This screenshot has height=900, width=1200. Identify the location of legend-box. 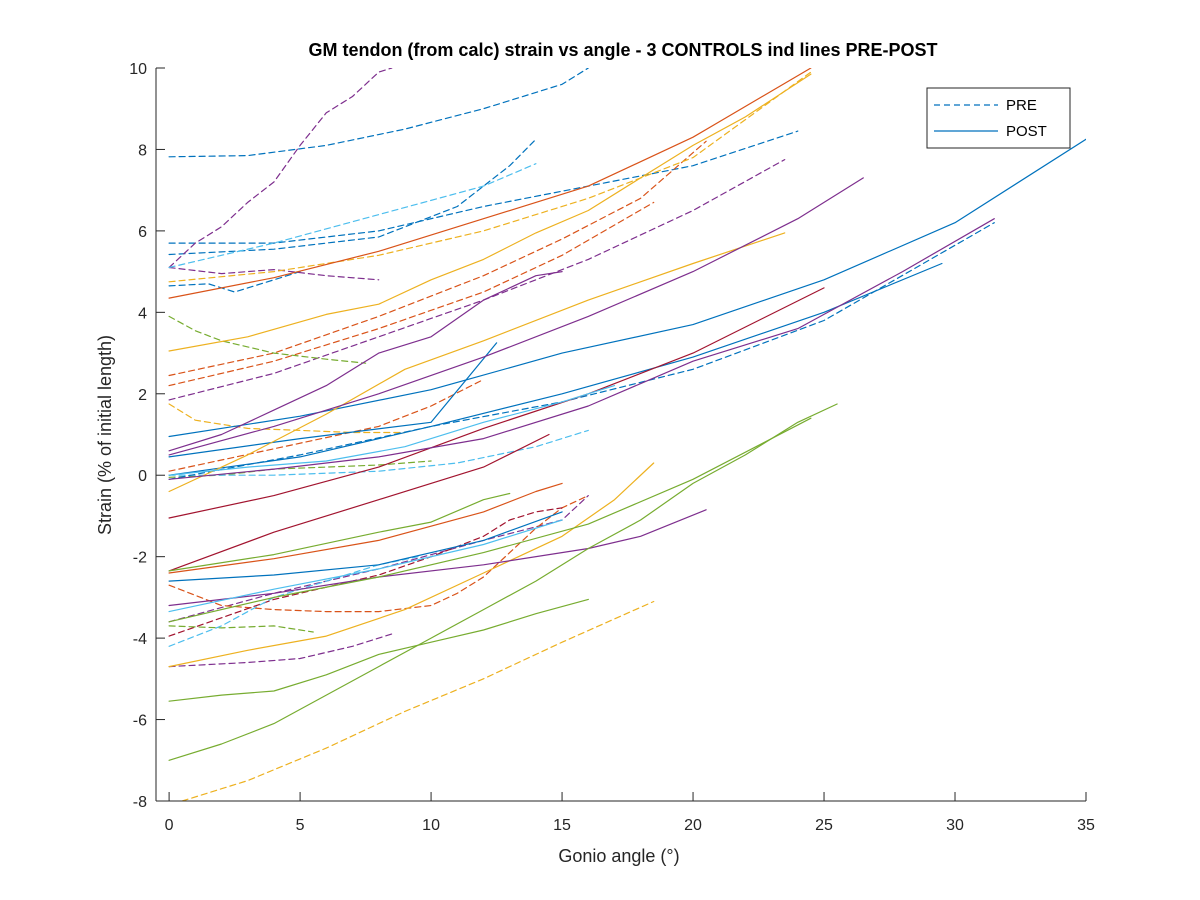
(998, 118).